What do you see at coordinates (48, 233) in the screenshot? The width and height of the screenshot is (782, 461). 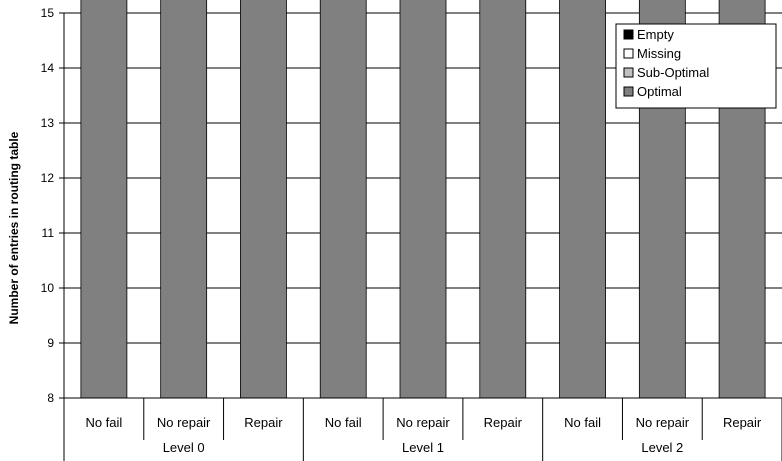 I see `y-tick-label: 11` at bounding box center [48, 233].